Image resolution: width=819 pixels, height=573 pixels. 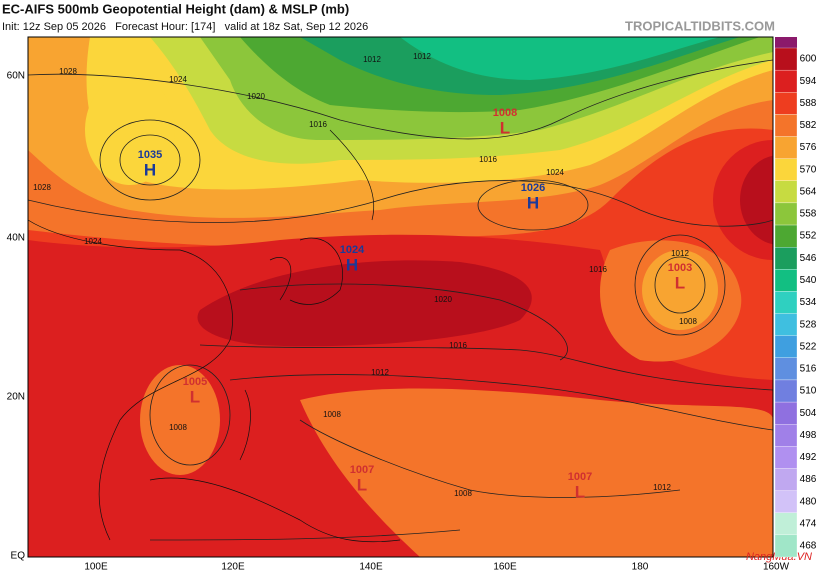 I want to click on colorbar-label: 516, so click(x=808, y=369).